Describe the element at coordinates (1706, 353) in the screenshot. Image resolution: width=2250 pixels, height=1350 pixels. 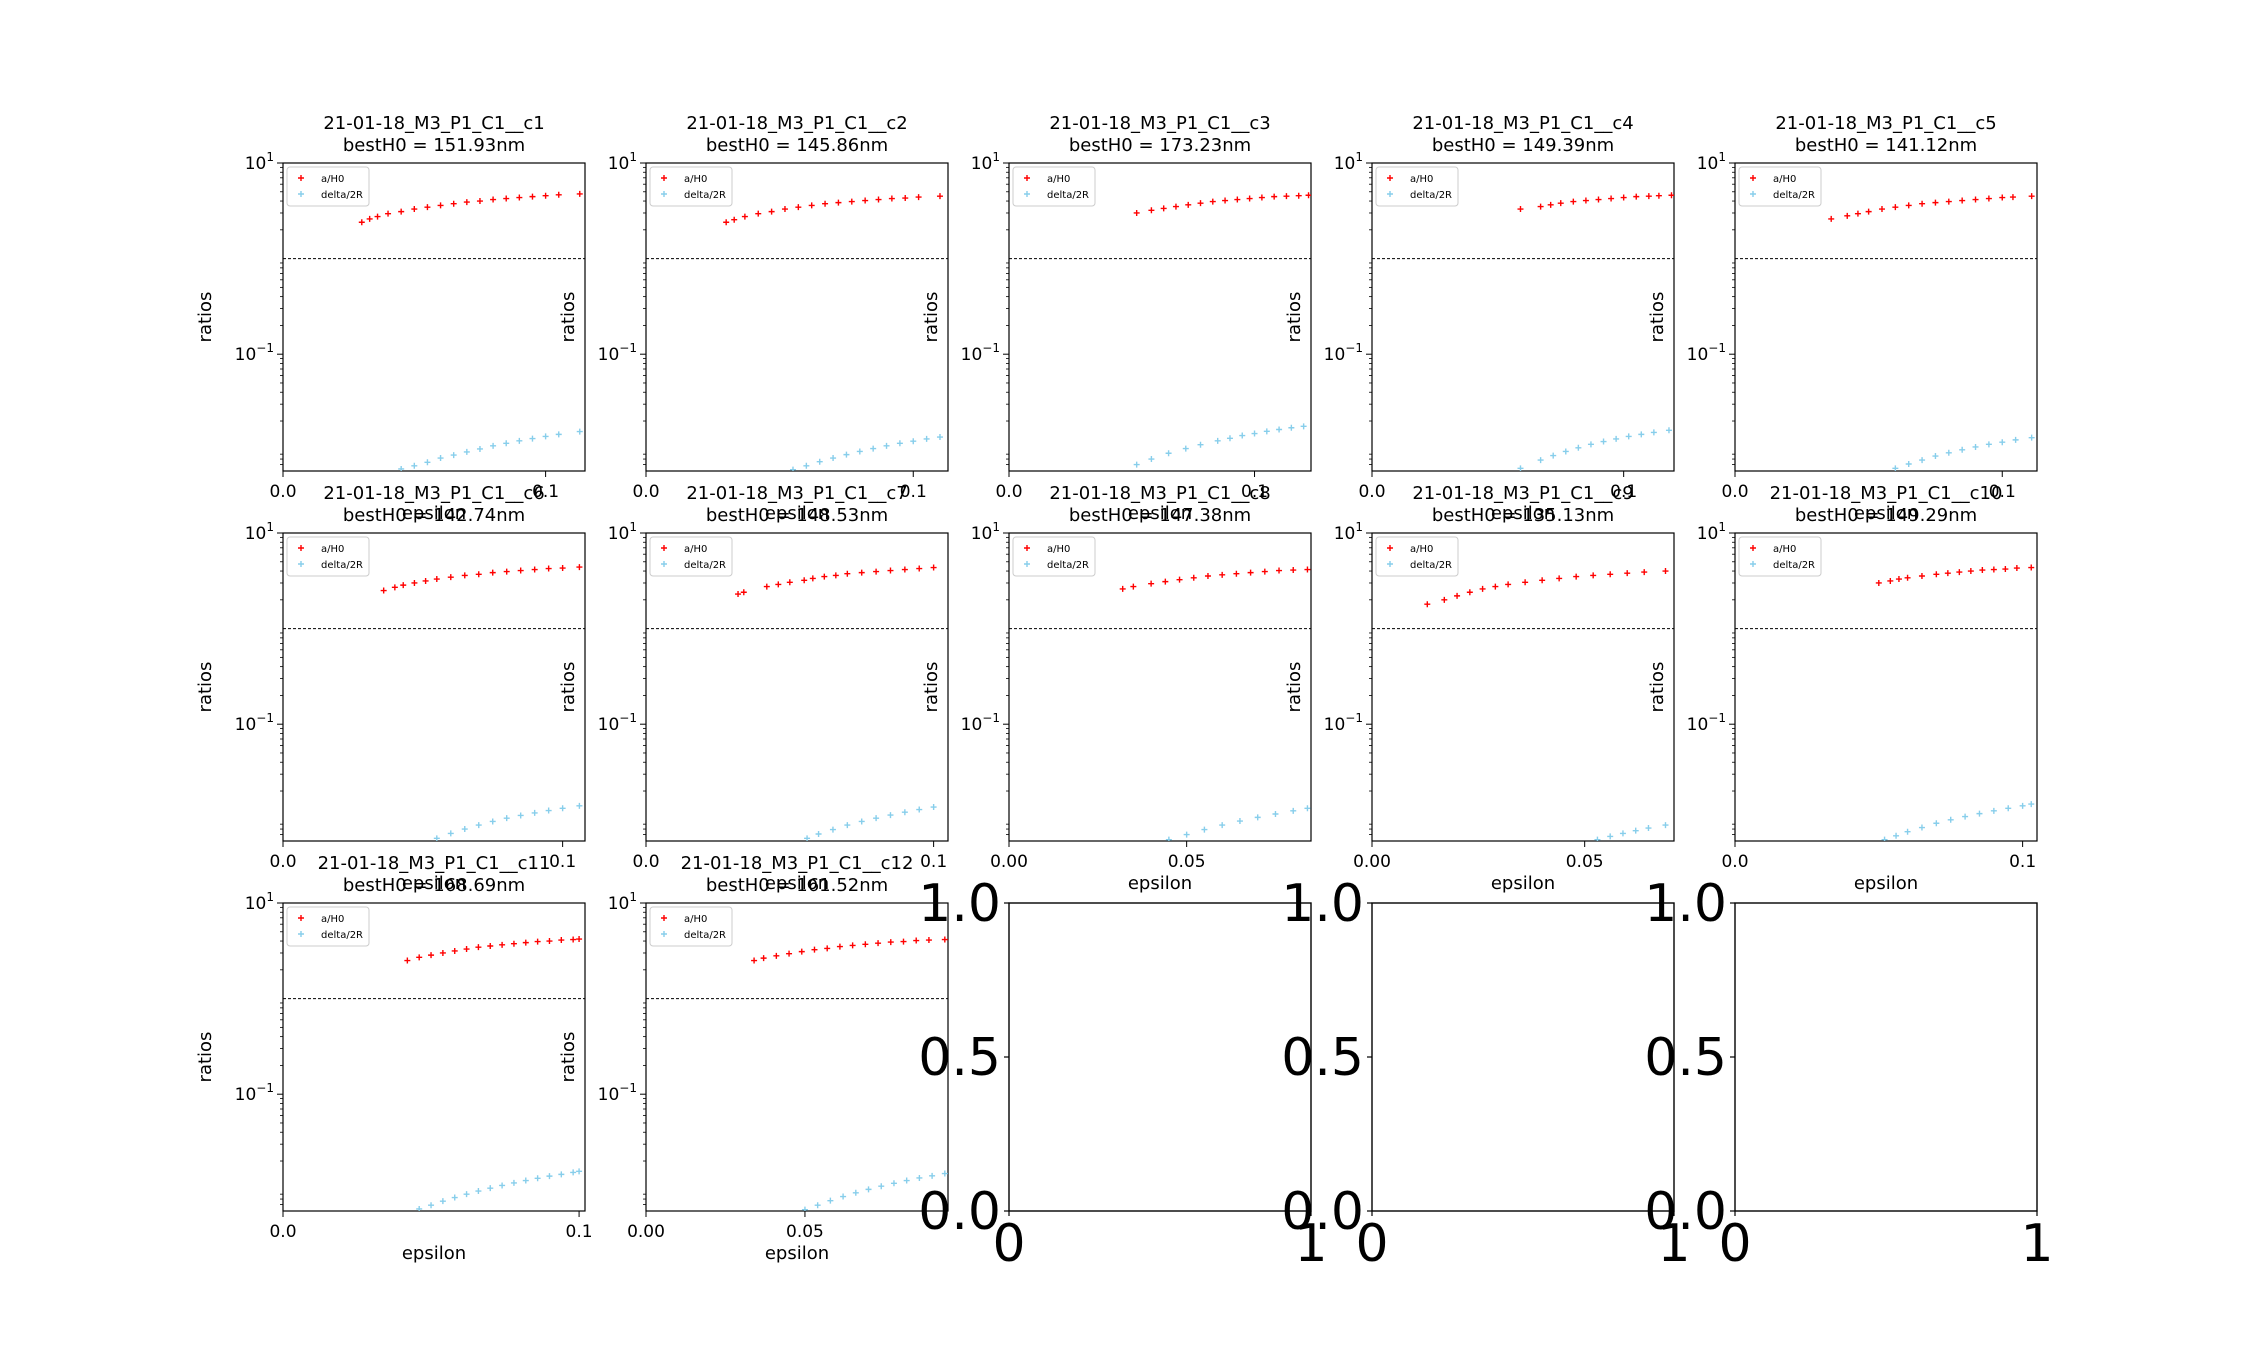
I see `y-tick-label: 10⁻¹` at that location.